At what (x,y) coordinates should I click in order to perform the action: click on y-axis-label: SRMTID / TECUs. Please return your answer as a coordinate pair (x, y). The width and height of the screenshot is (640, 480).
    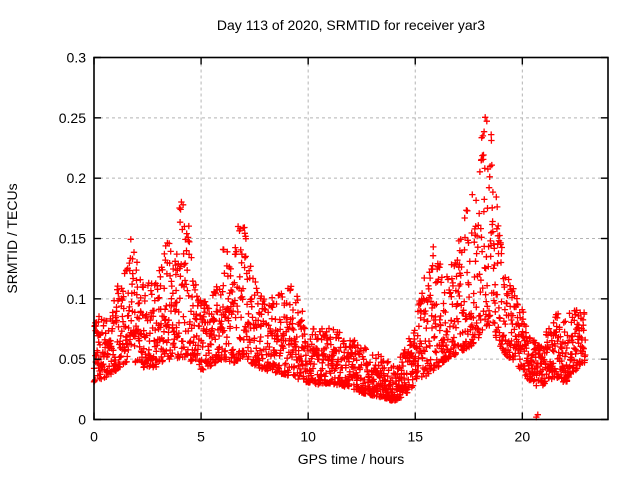
    Looking at the image, I should click on (12, 238).